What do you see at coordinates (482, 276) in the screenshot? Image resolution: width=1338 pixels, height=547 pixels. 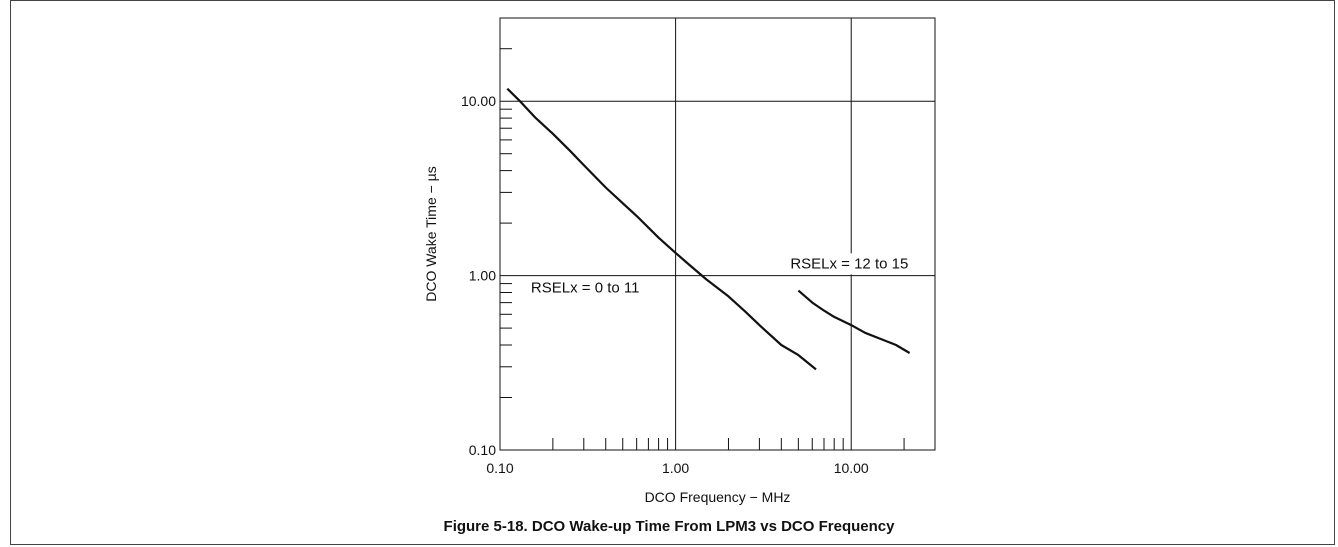 I see `y-tick-label: 1.00` at bounding box center [482, 276].